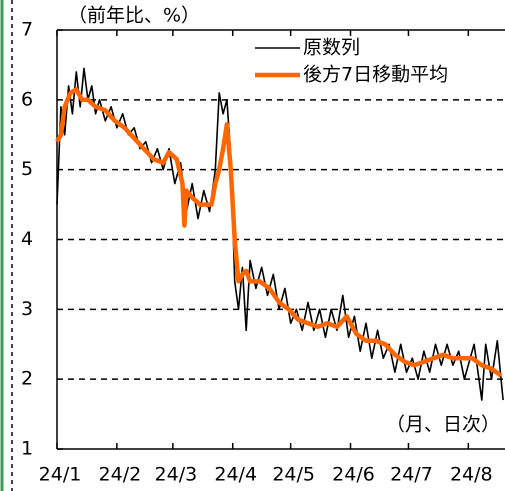 Image resolution: width=505 pixels, height=491 pixels. Describe the element at coordinates (60, 475) in the screenshot. I see `x-tick-label: 24/1` at that location.